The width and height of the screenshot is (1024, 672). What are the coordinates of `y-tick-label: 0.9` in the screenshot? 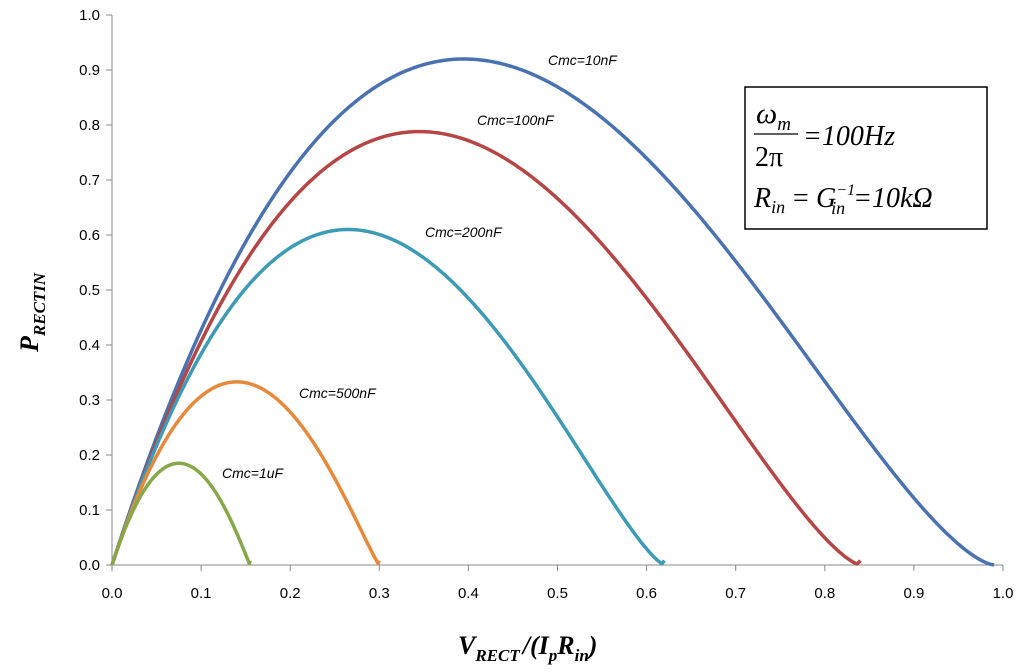 It's located at (89, 70).